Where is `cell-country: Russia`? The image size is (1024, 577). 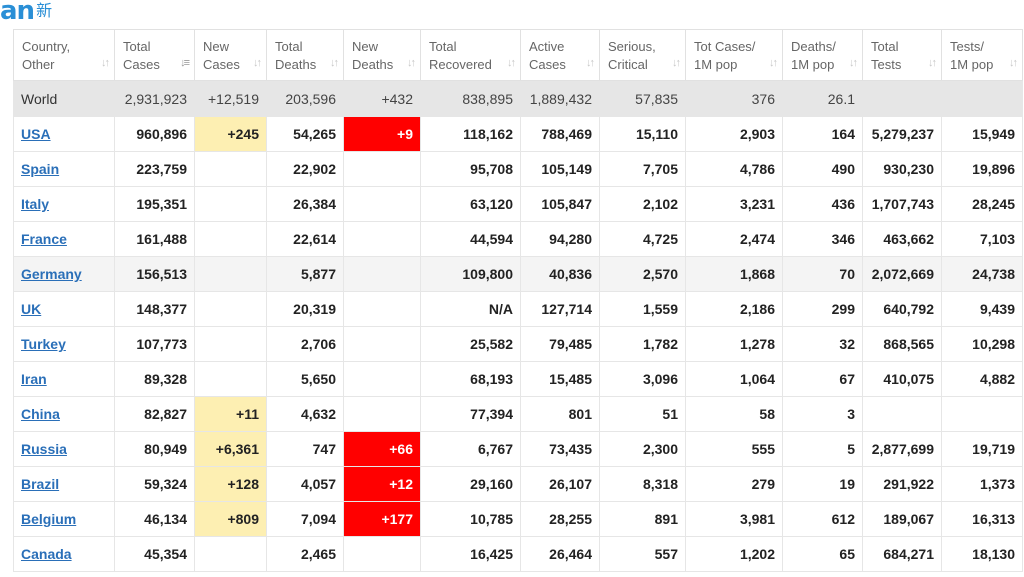
cell-country: Russia is located at coordinates (64, 449).